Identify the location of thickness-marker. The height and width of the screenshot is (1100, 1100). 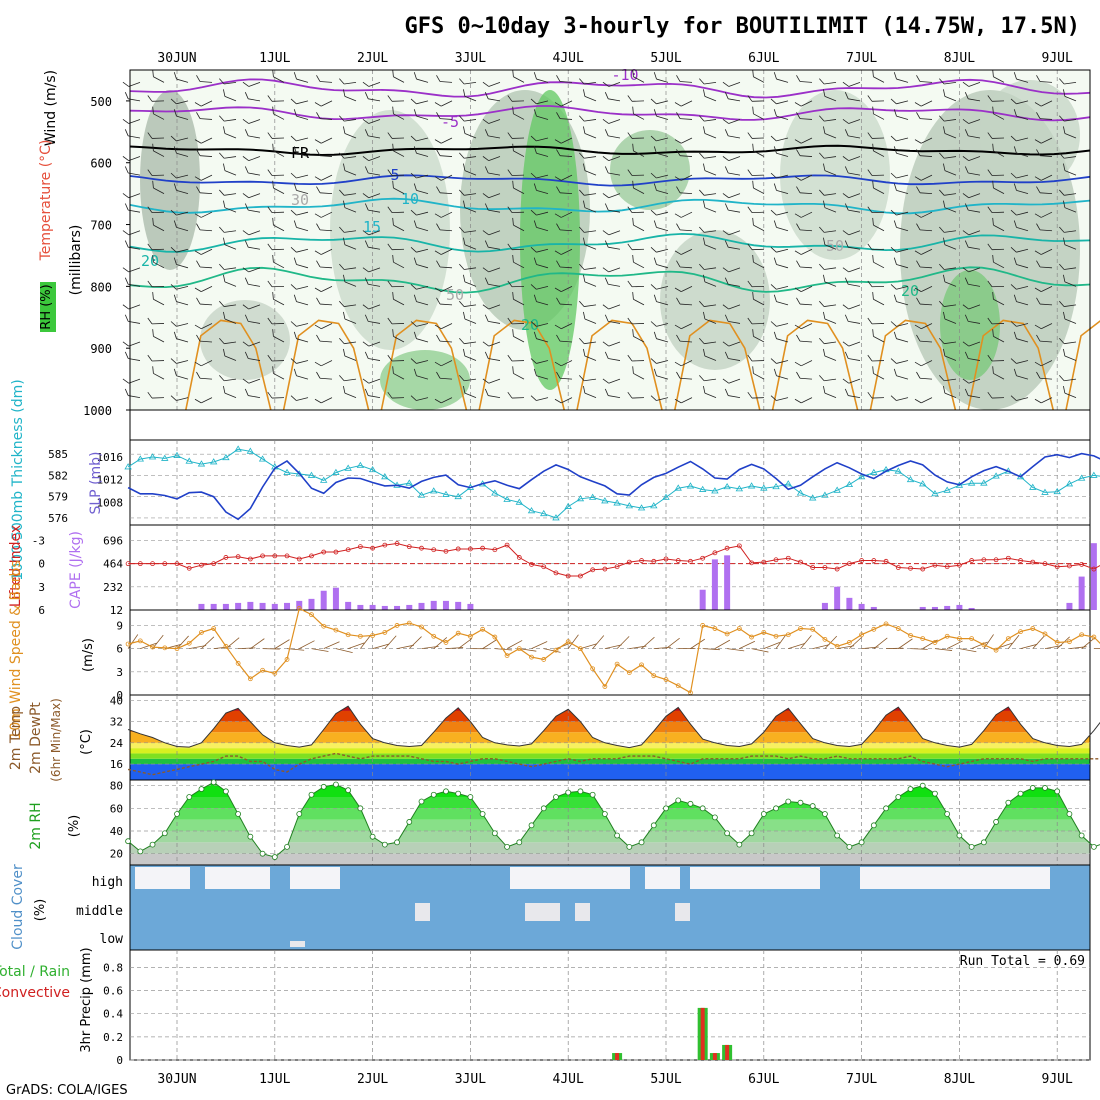
(776, 486).